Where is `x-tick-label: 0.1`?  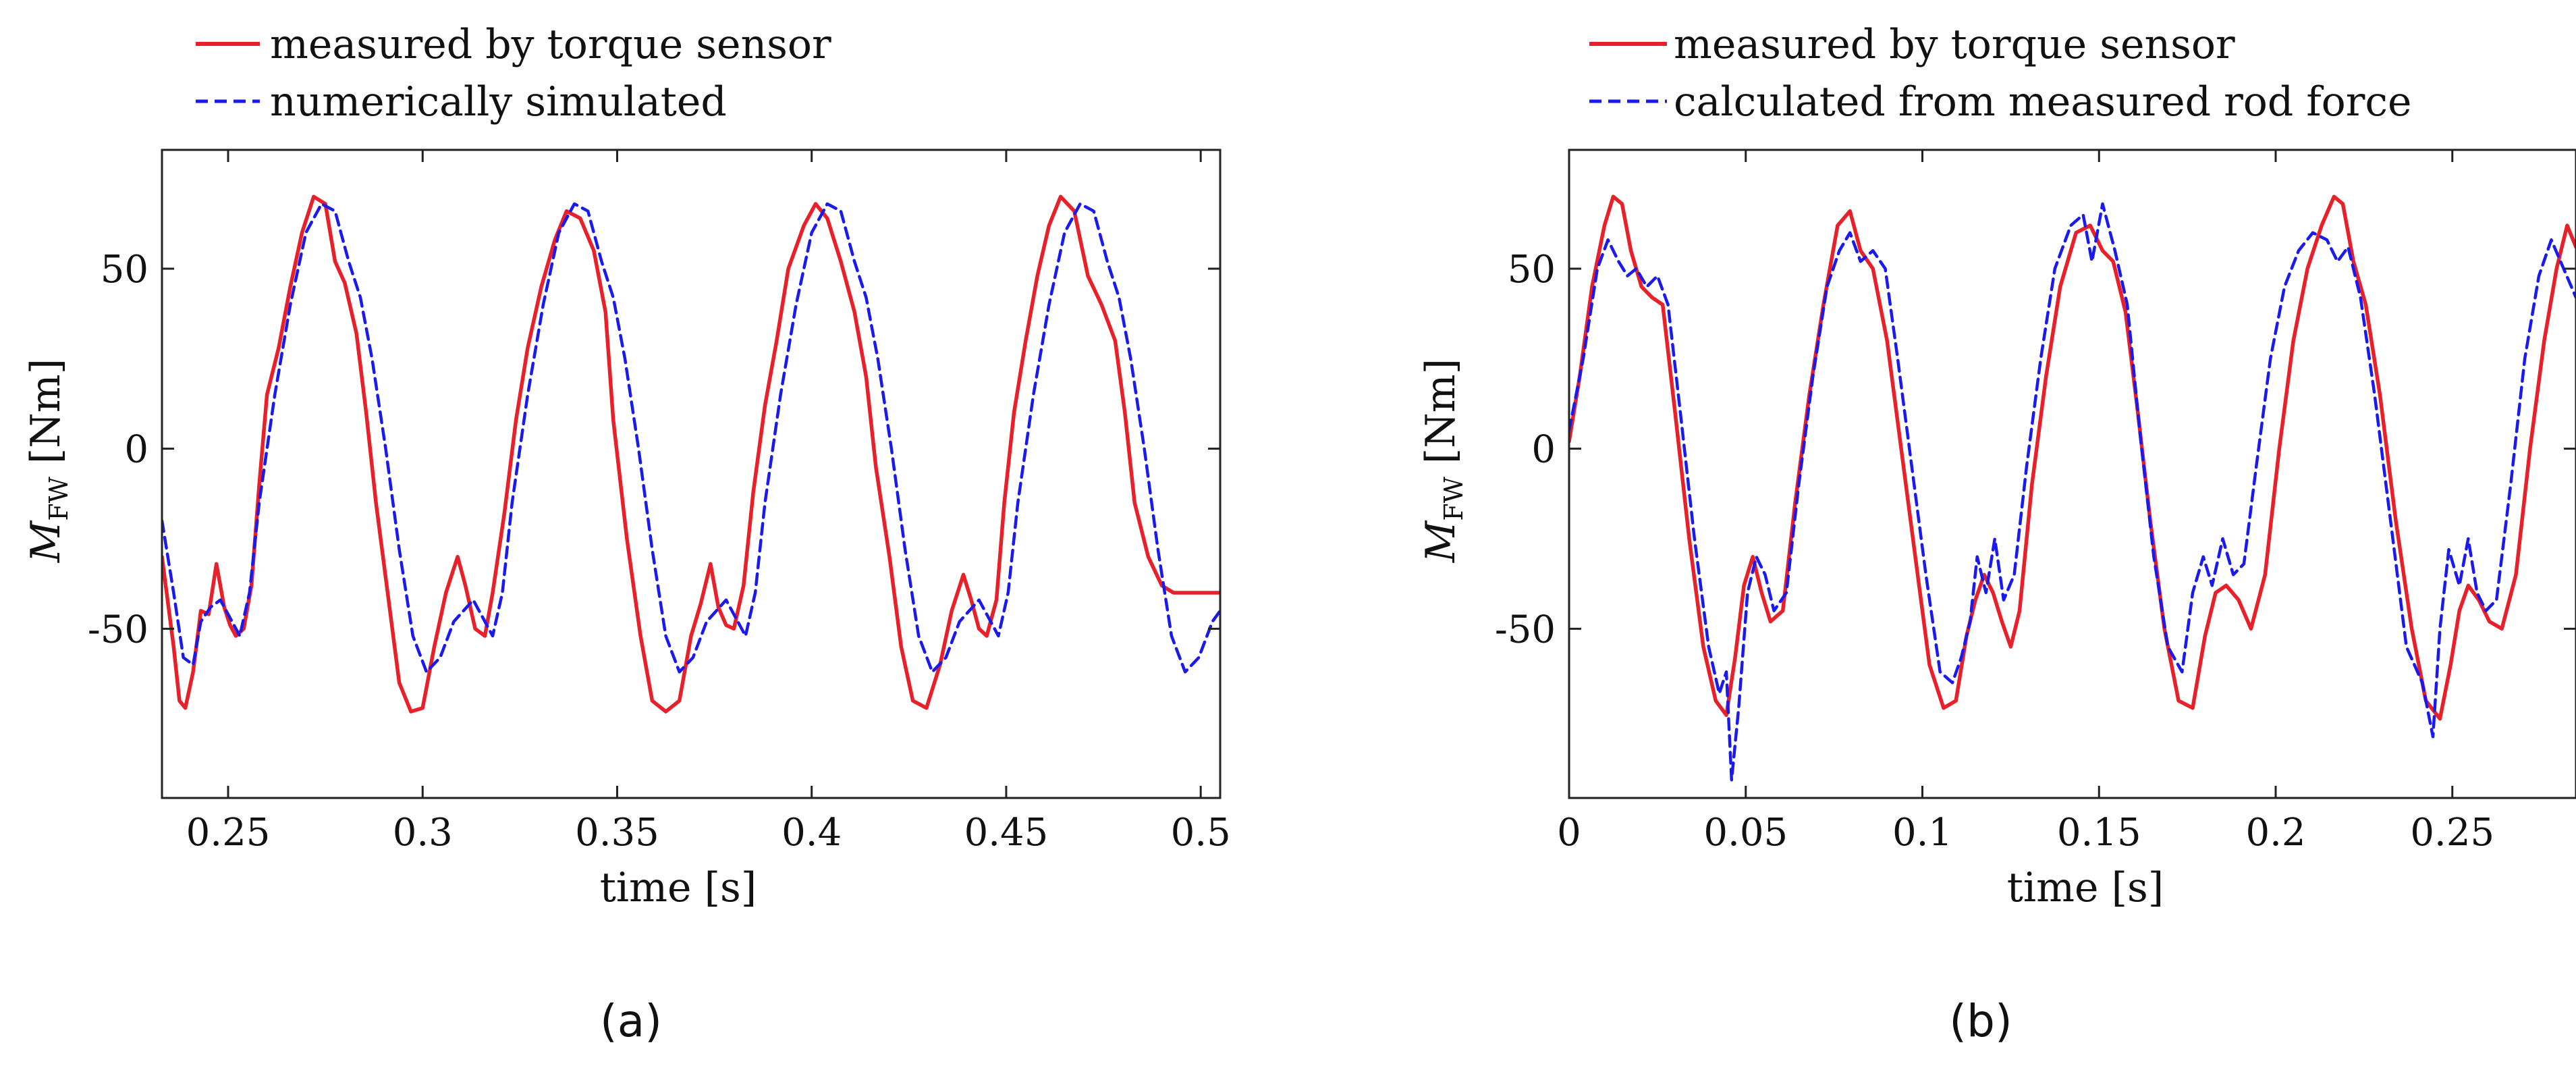 x-tick-label: 0.1 is located at coordinates (1922, 833).